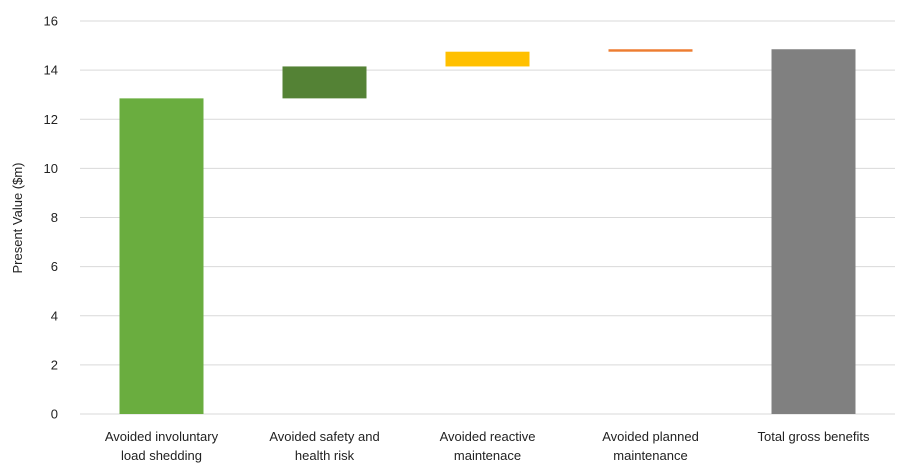 The width and height of the screenshot is (899, 466). Describe the element at coordinates (54, 315) in the screenshot. I see `y-tick-label: 4` at that location.